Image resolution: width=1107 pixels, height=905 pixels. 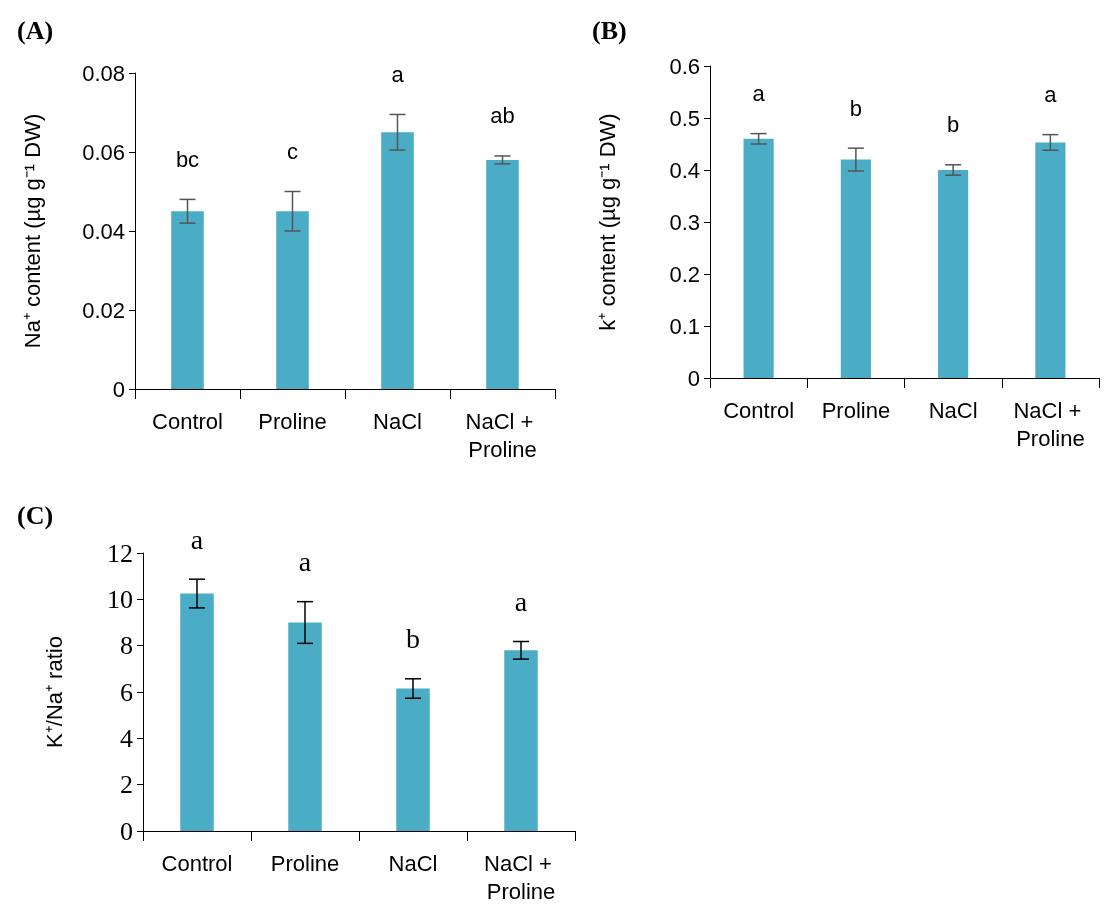 I want to click on chart-title: (B), so click(x=609, y=30).